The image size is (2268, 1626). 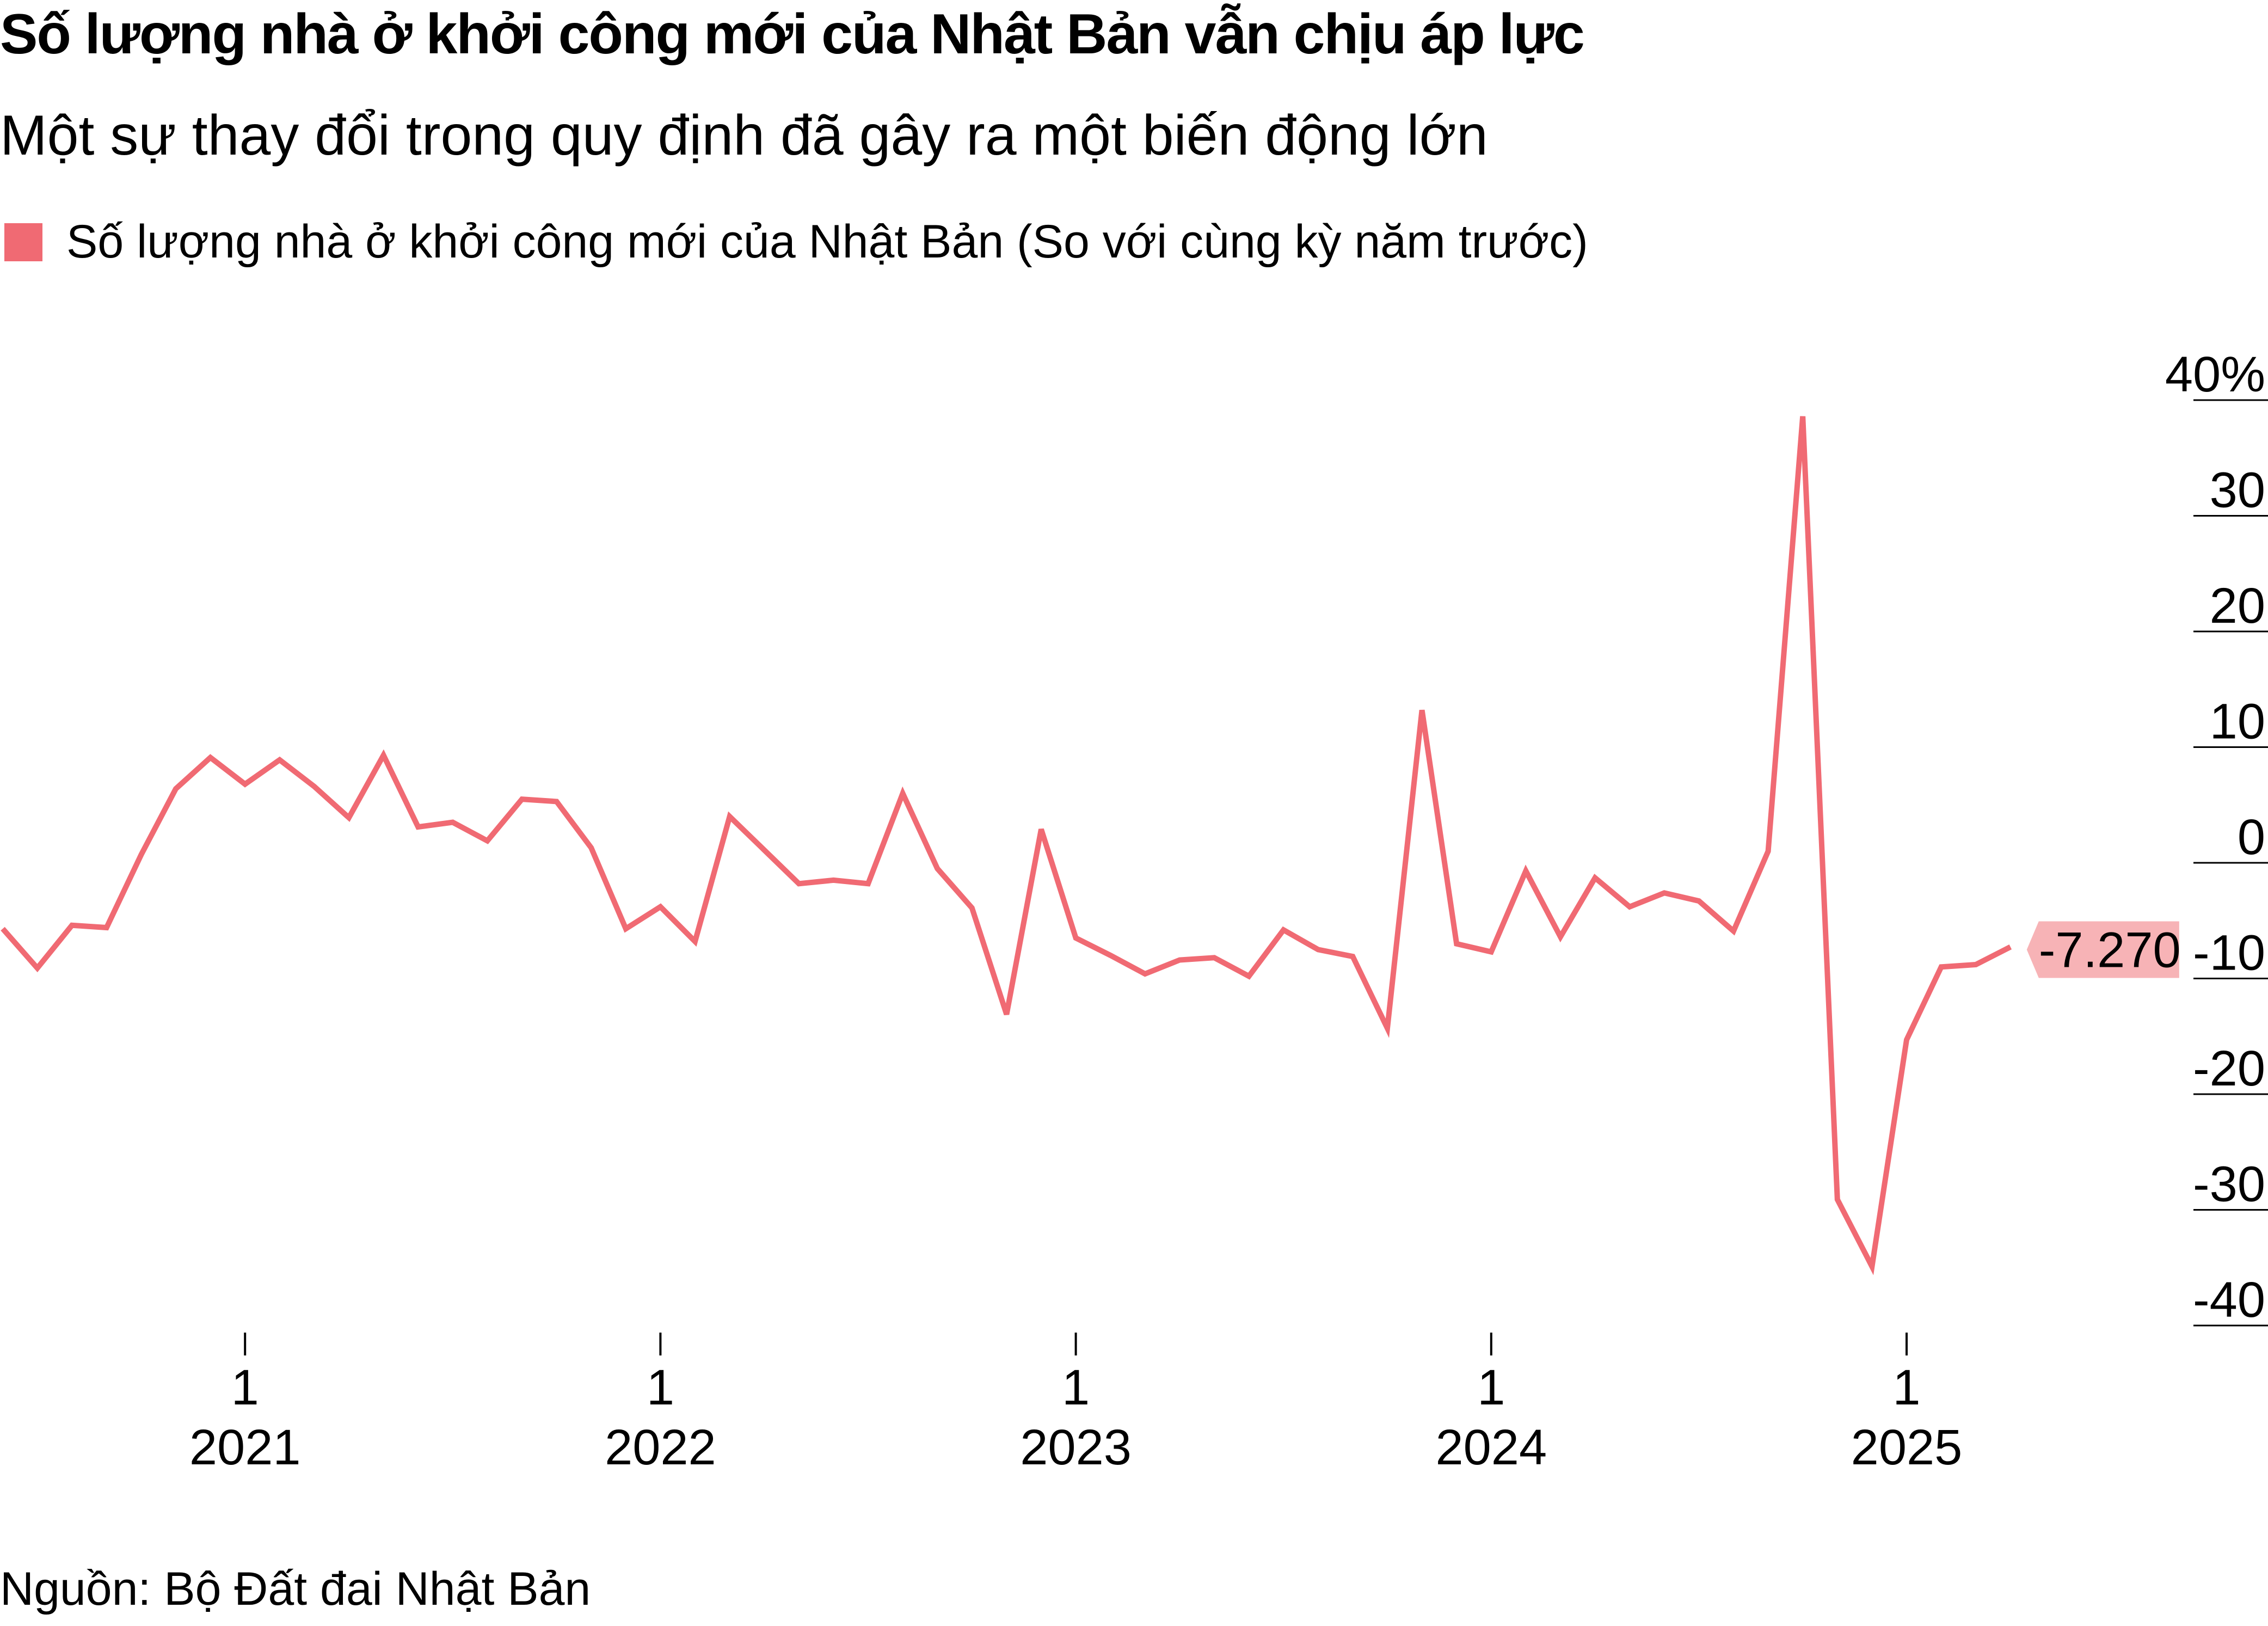 I want to click on y-tick-label: 20, so click(x=2237, y=606).